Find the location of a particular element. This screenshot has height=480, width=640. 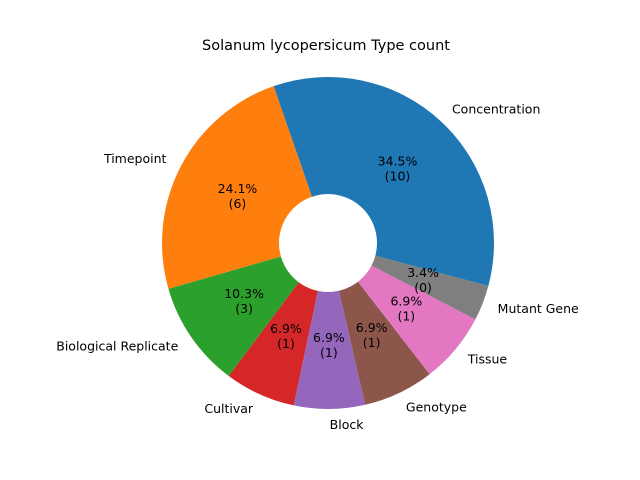

slice-label: Timepoint is located at coordinates (135, 158).